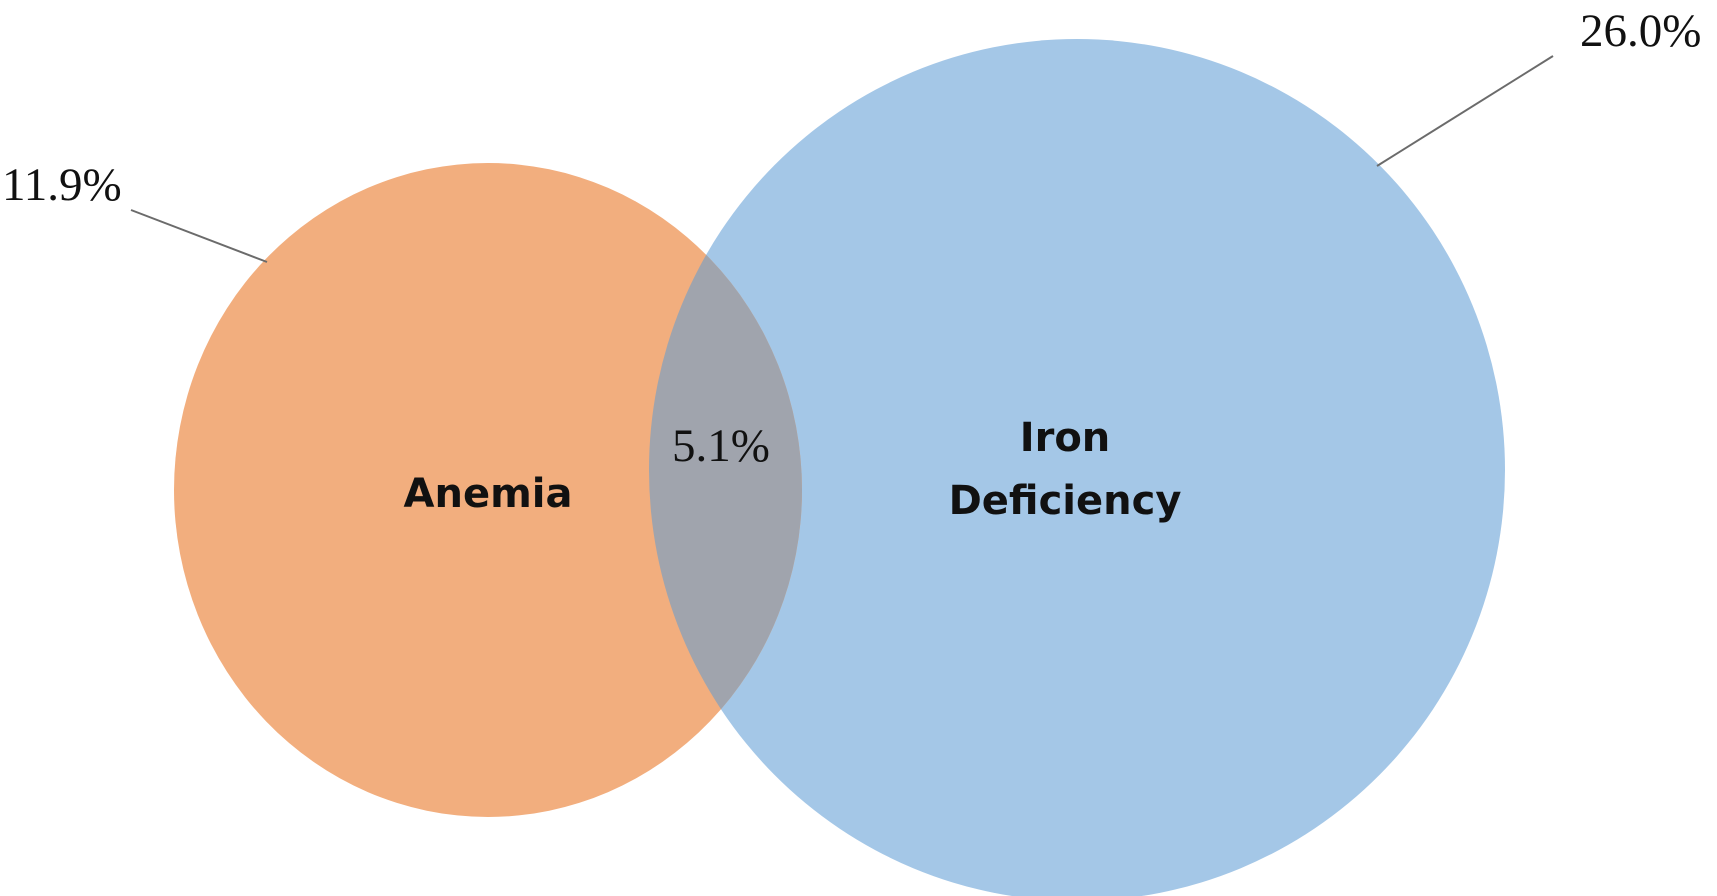 The image size is (1717, 896). What do you see at coordinates (488, 494) in the screenshot?
I see `anemia-label: Anemia` at bounding box center [488, 494].